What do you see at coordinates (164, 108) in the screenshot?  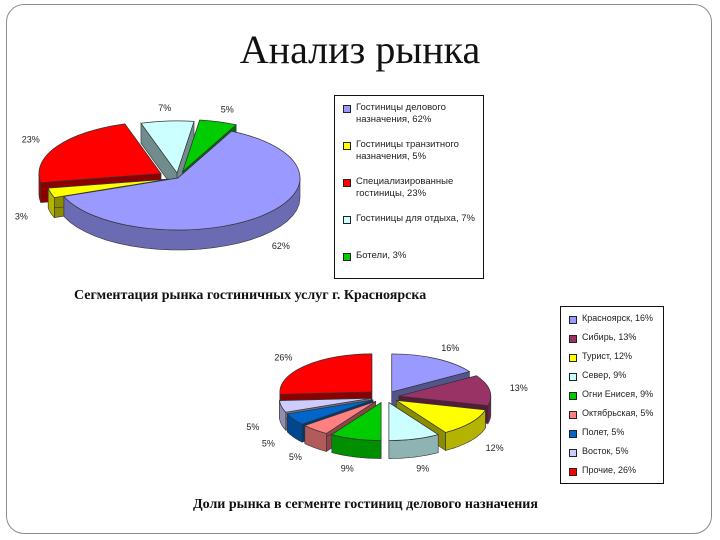 I see `pie1-slice-label-4: 7%` at bounding box center [164, 108].